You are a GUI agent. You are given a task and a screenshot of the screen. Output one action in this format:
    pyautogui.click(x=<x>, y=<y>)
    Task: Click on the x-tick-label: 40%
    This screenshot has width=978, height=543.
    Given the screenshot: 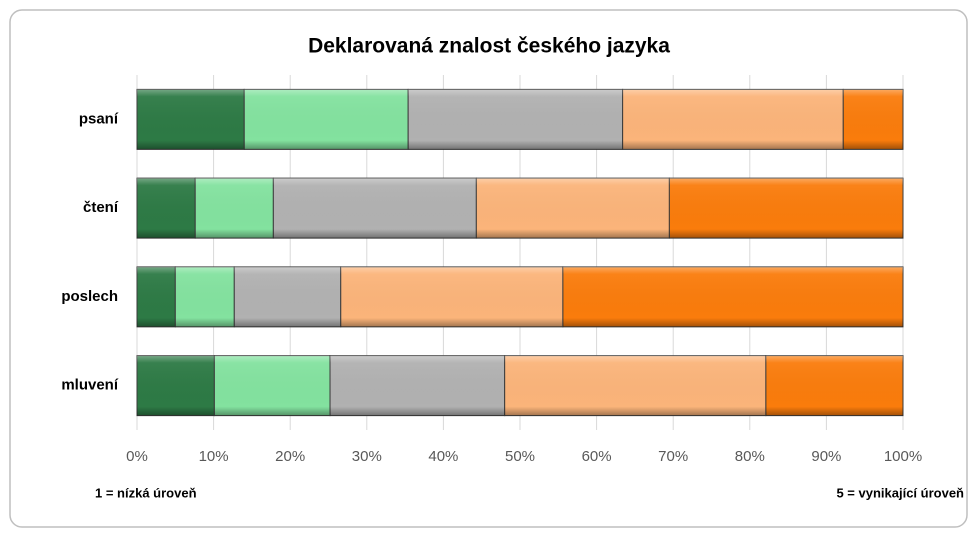 What is the action you would take?
    pyautogui.click(x=443, y=456)
    